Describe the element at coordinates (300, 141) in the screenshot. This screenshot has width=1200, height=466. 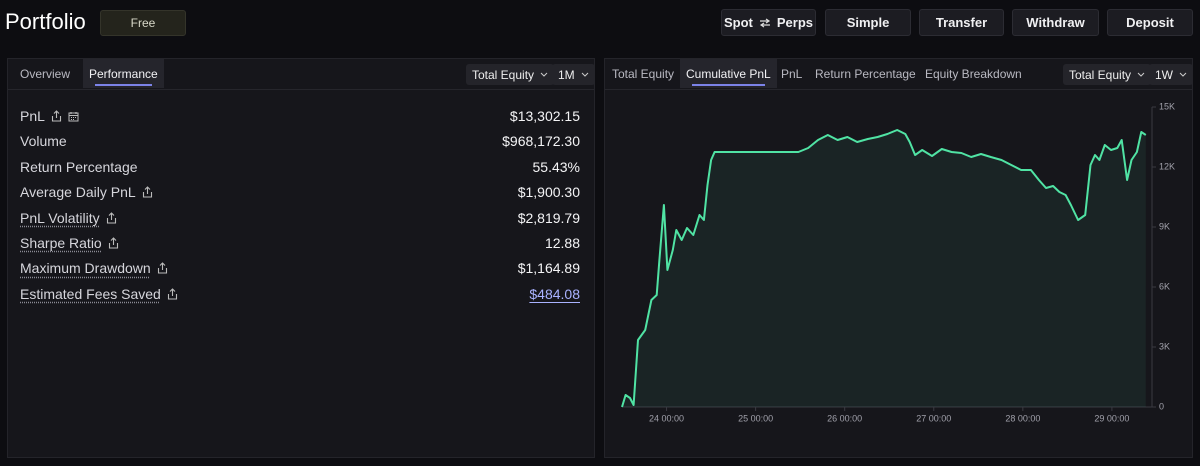
I see `stat-row: Volume $968,172.30` at that location.